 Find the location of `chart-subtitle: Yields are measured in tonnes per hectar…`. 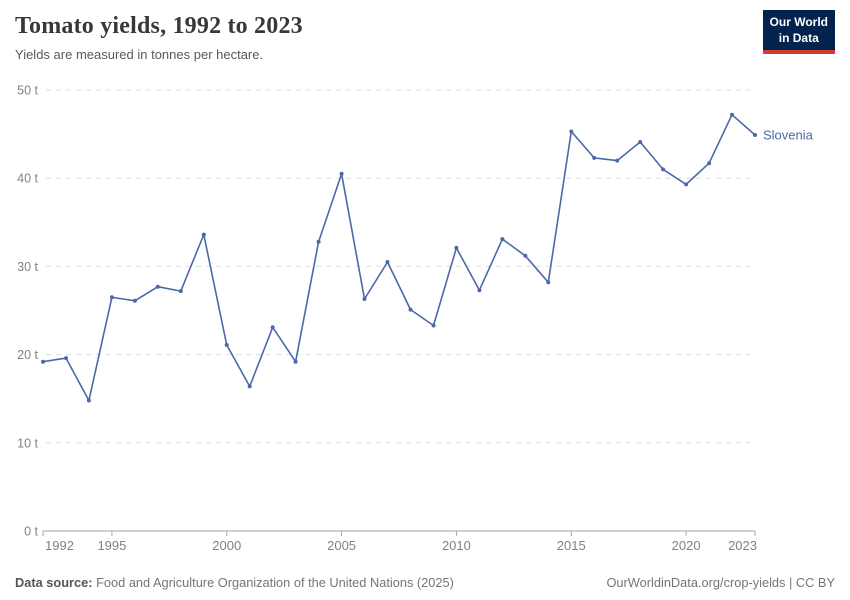

chart-subtitle: Yields are measured in tonnes per hectar… is located at coordinates (139, 54).